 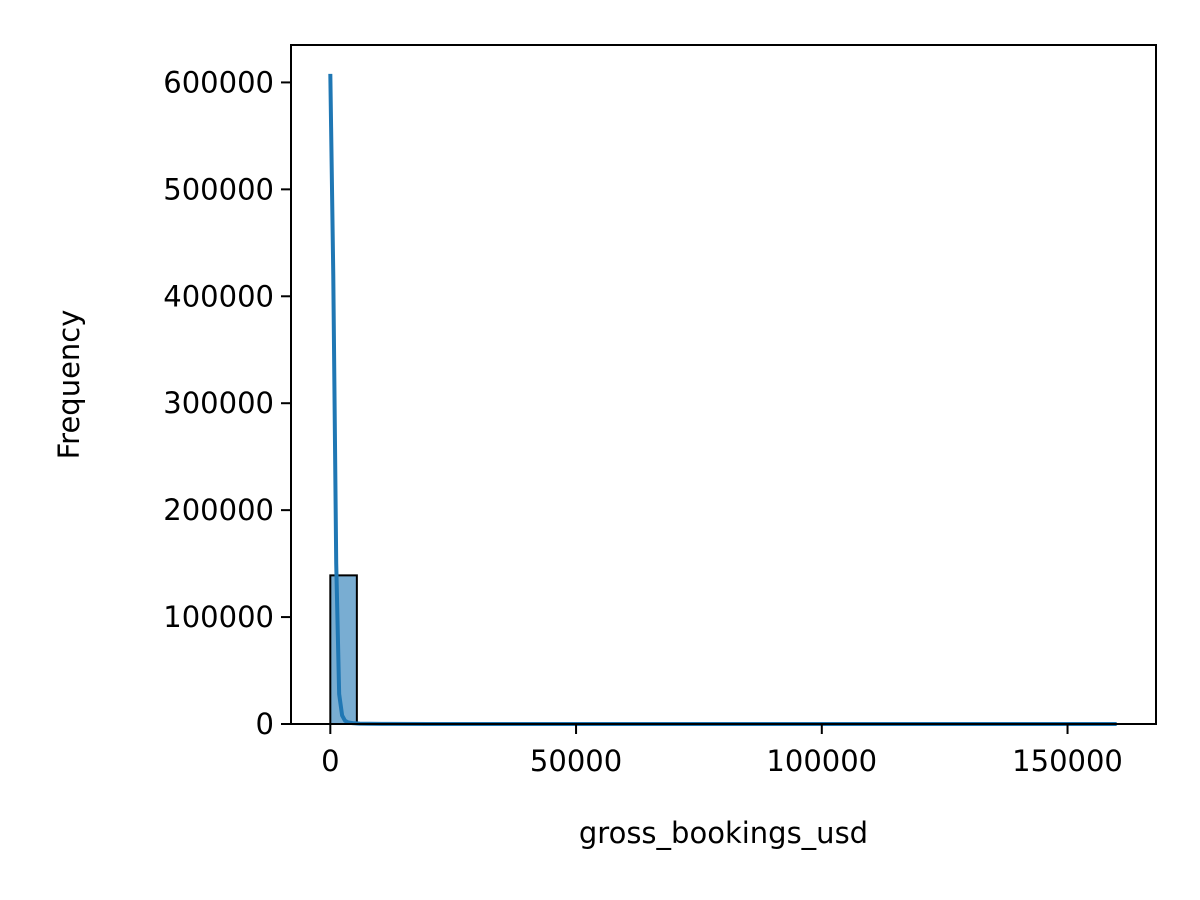 What do you see at coordinates (821, 761) in the screenshot?
I see `x-tick-label: 100000` at bounding box center [821, 761].